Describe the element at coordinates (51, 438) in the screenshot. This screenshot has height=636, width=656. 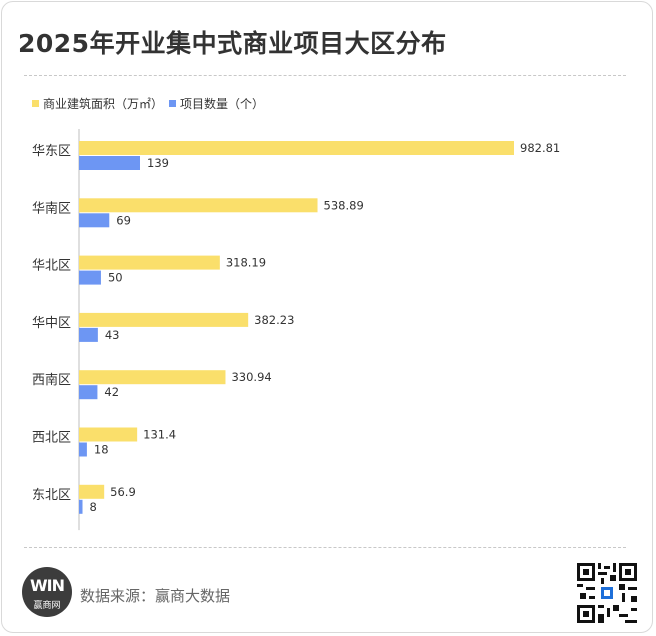
I see `category-label: 西北区` at that location.